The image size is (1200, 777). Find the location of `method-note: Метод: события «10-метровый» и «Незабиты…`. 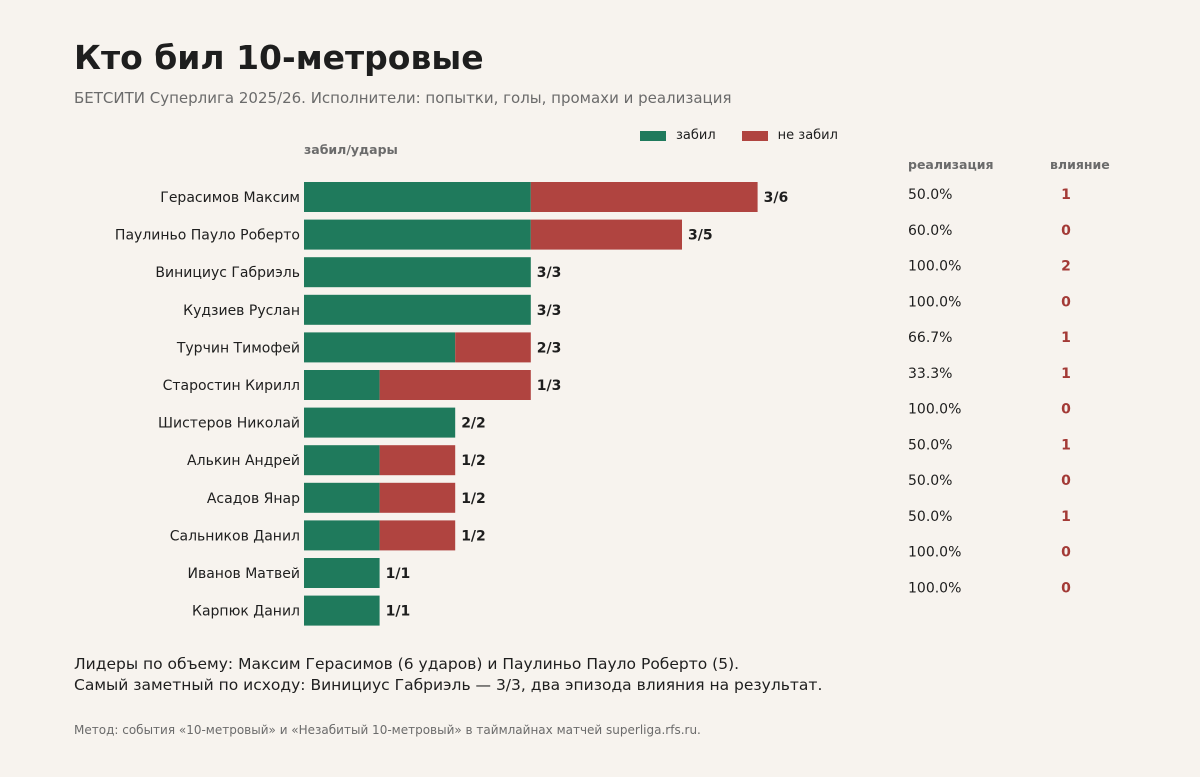

method-note: Метод: события «10-метровый» и «Незабиты… is located at coordinates (387, 730).